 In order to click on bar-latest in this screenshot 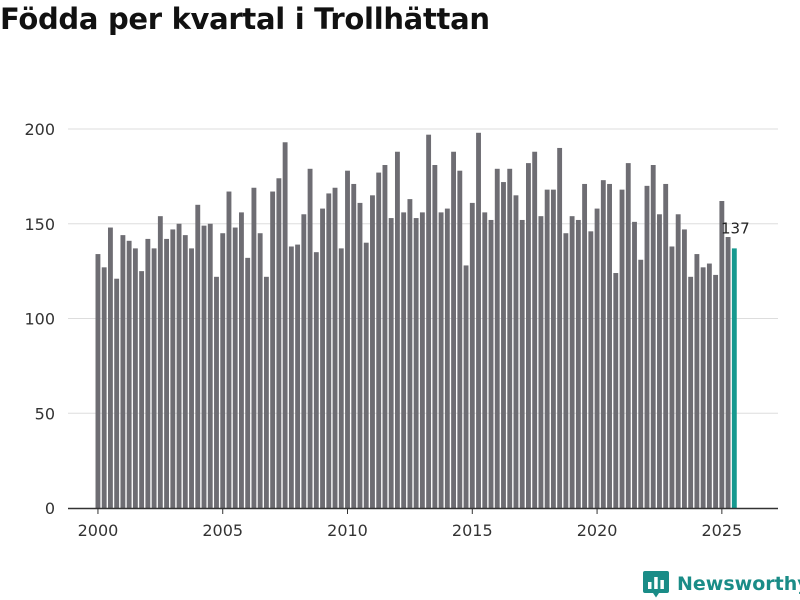, I will do `click(734, 378)`.